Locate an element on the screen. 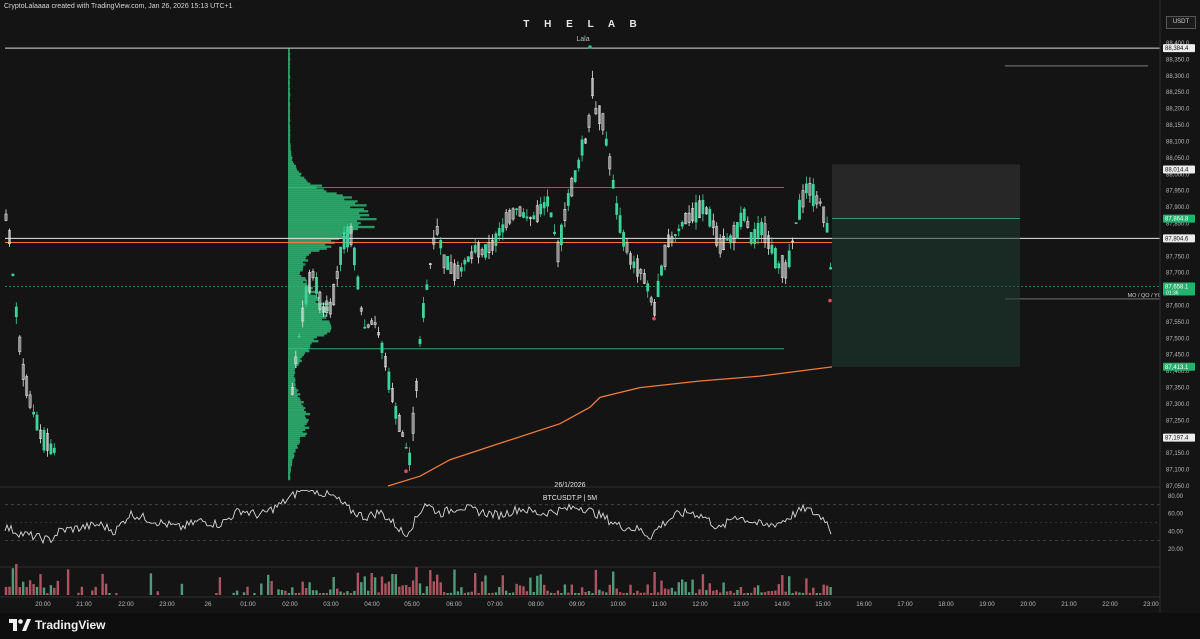  price-label-text: 88,384.4 is located at coordinates (1177, 49).